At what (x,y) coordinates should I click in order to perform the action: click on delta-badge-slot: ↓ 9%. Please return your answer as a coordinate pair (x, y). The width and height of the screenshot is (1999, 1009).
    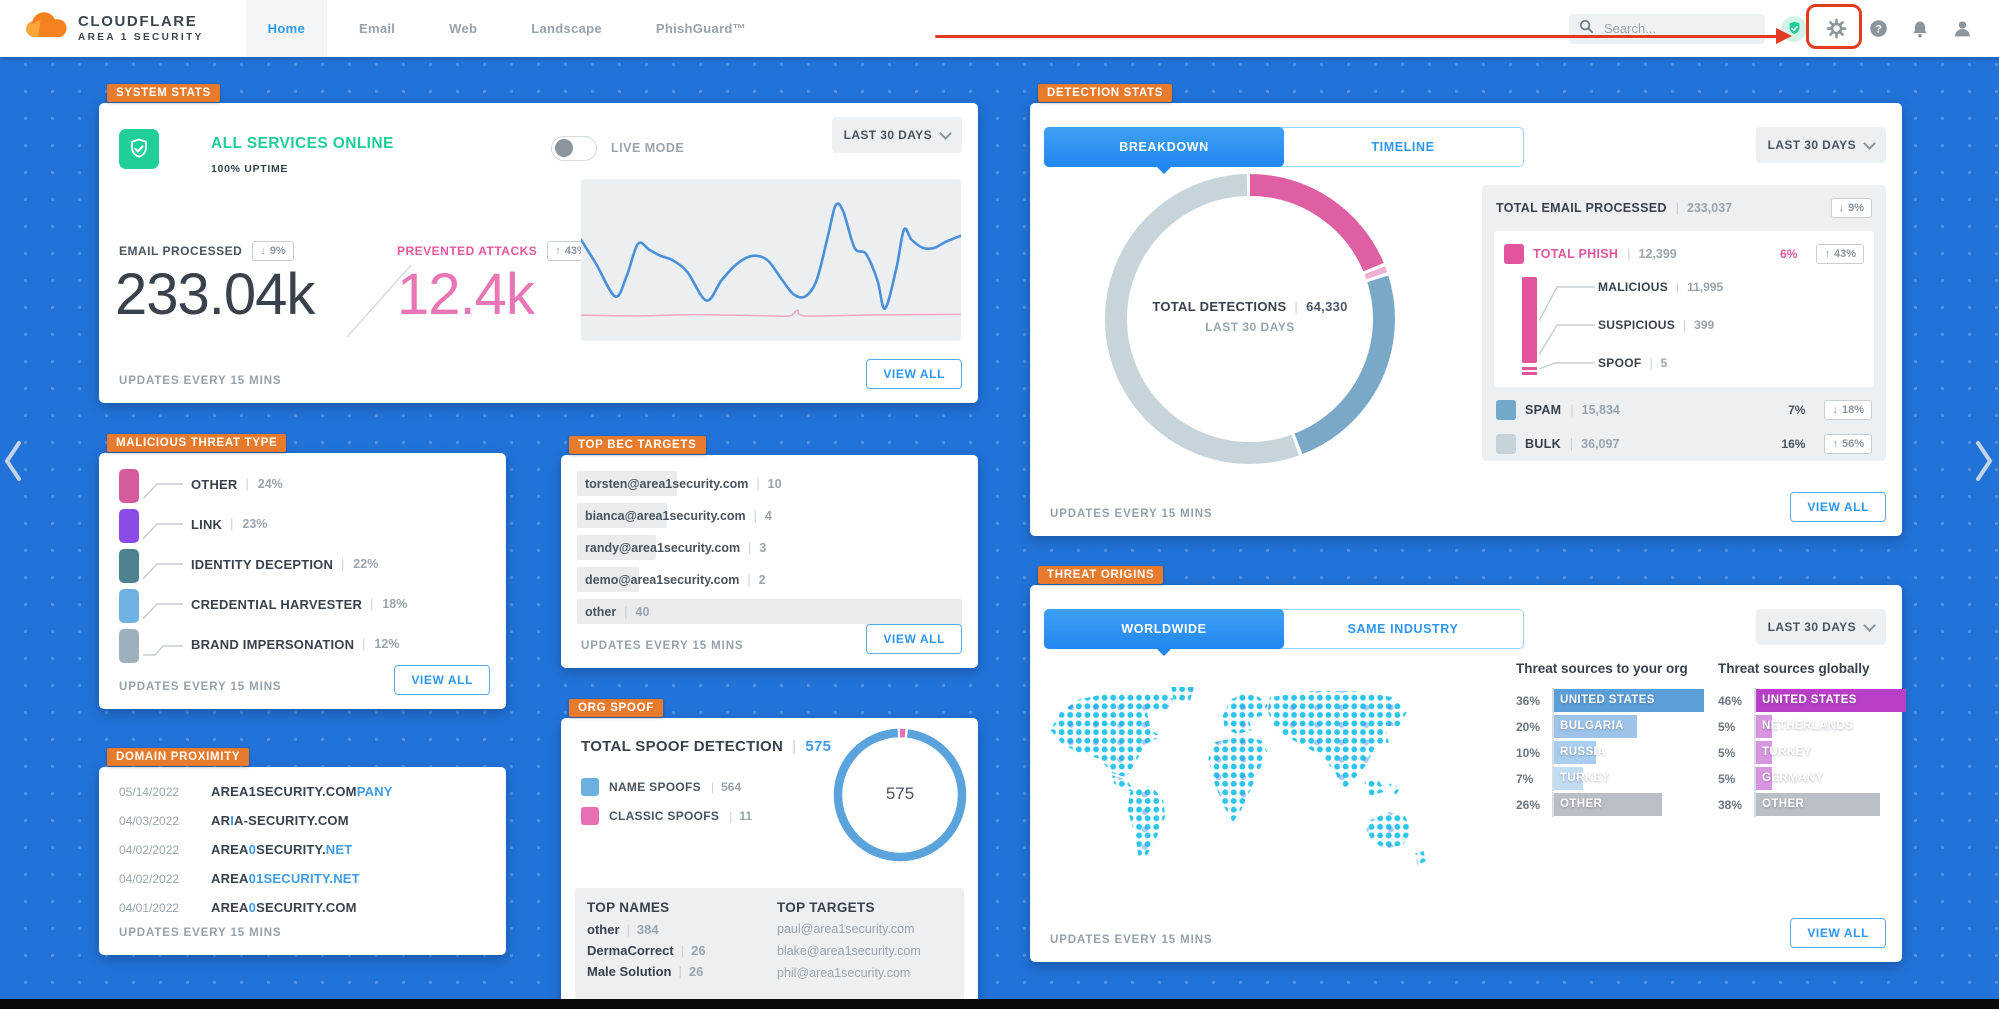
    Looking at the image, I should click on (1851, 208).